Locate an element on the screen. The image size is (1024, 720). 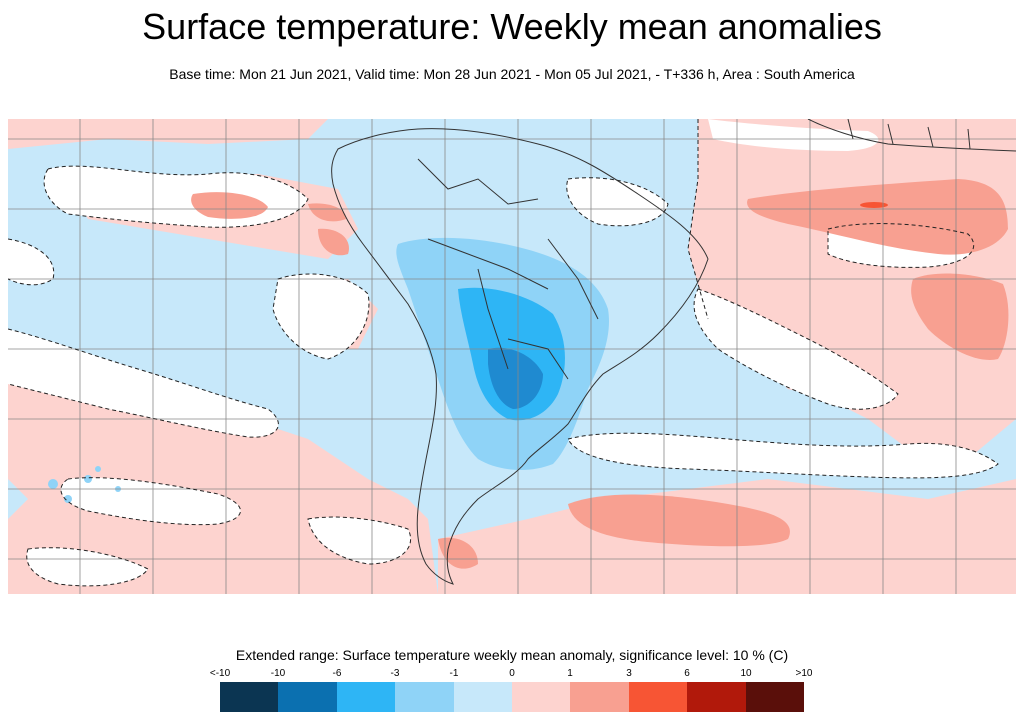
legend-colorbar is located at coordinates (512, 697).